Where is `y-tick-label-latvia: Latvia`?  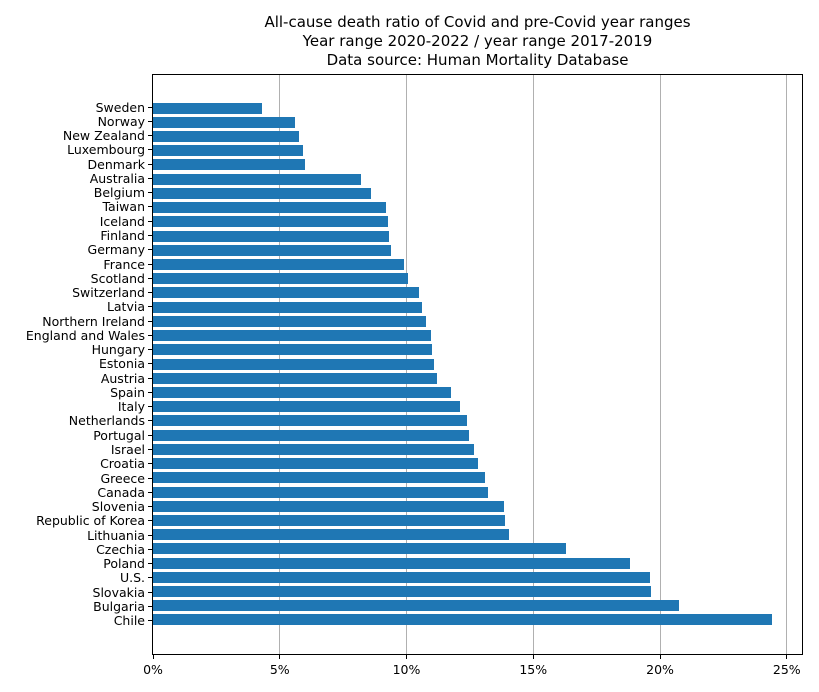 y-tick-label-latvia: Latvia is located at coordinates (125, 307).